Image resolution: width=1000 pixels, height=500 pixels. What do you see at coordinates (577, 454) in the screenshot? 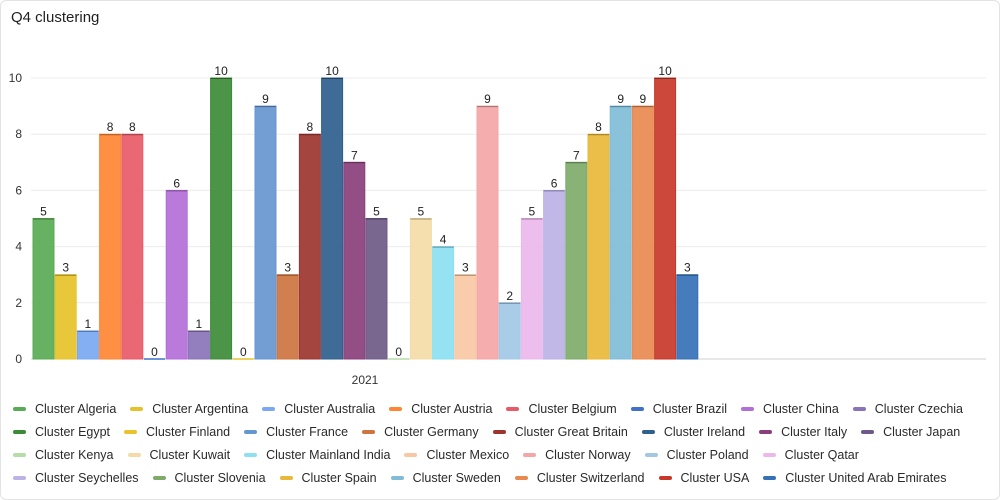
I see `legend-item: Cluster Norway` at bounding box center [577, 454].